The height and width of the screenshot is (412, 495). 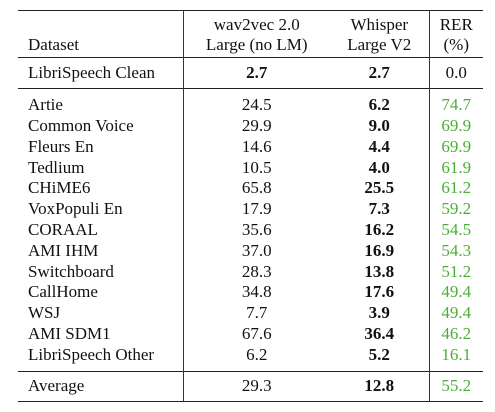 What do you see at coordinates (56, 385) in the screenshot?
I see `average-dataset: Average` at bounding box center [56, 385].